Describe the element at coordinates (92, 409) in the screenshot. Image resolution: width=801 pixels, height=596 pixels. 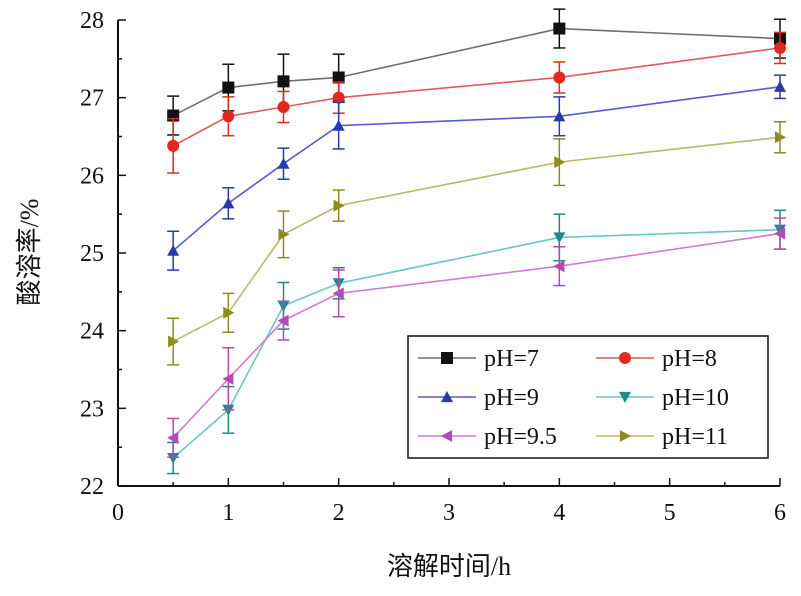
I see `y-tick-label: 23` at that location.